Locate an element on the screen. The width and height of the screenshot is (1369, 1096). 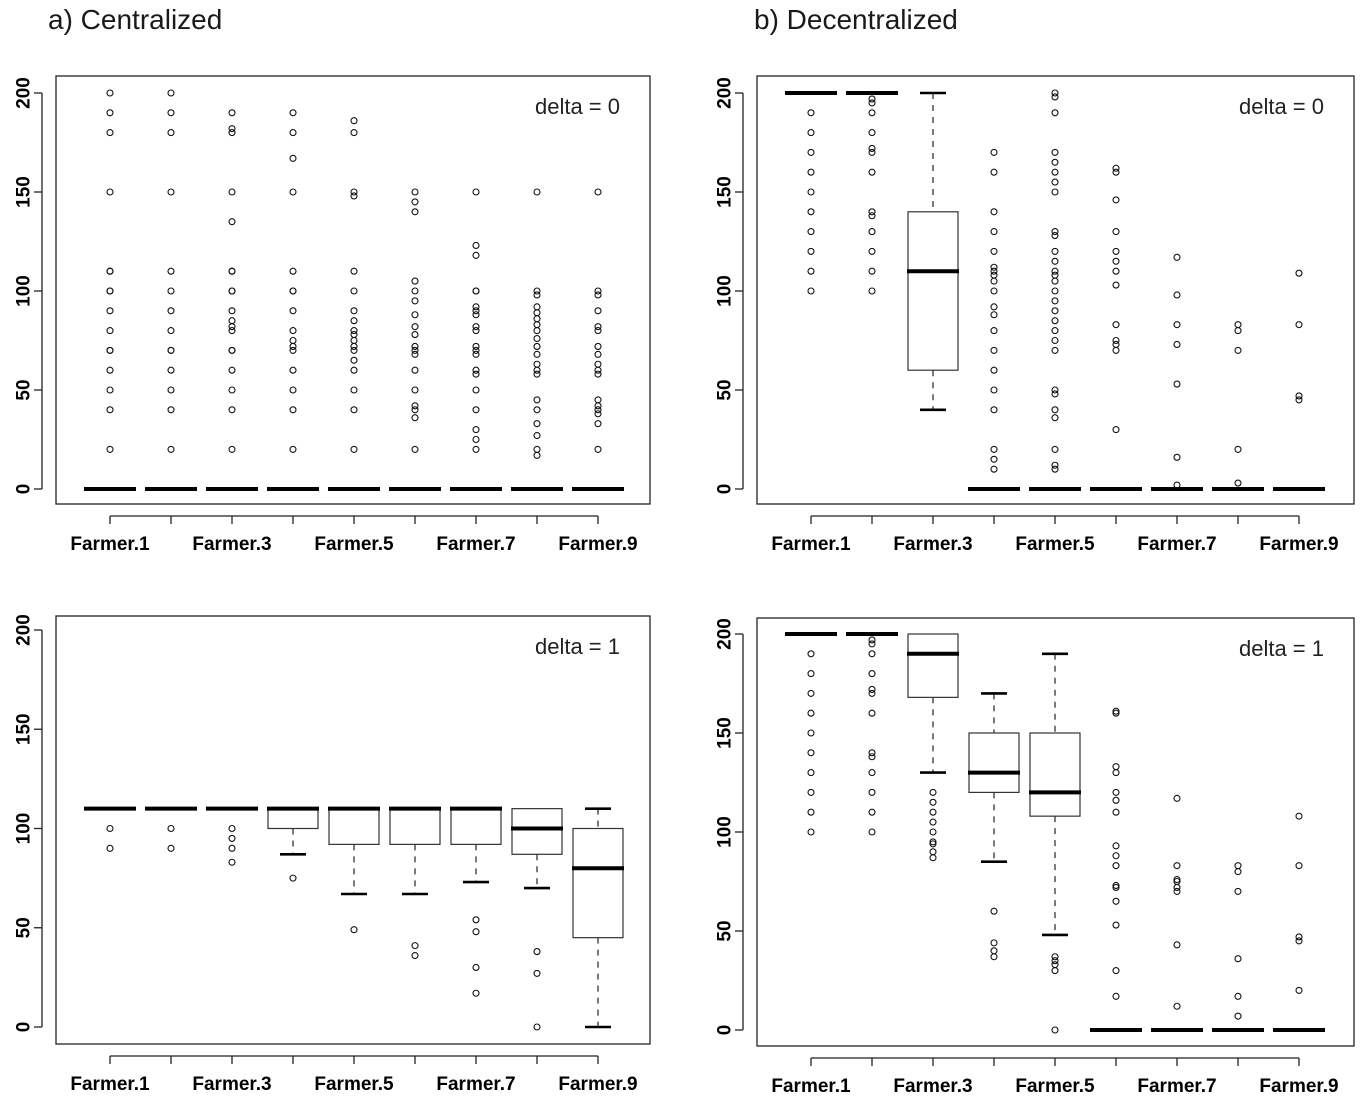
y-tick-label: 200 is located at coordinates (24, 630).